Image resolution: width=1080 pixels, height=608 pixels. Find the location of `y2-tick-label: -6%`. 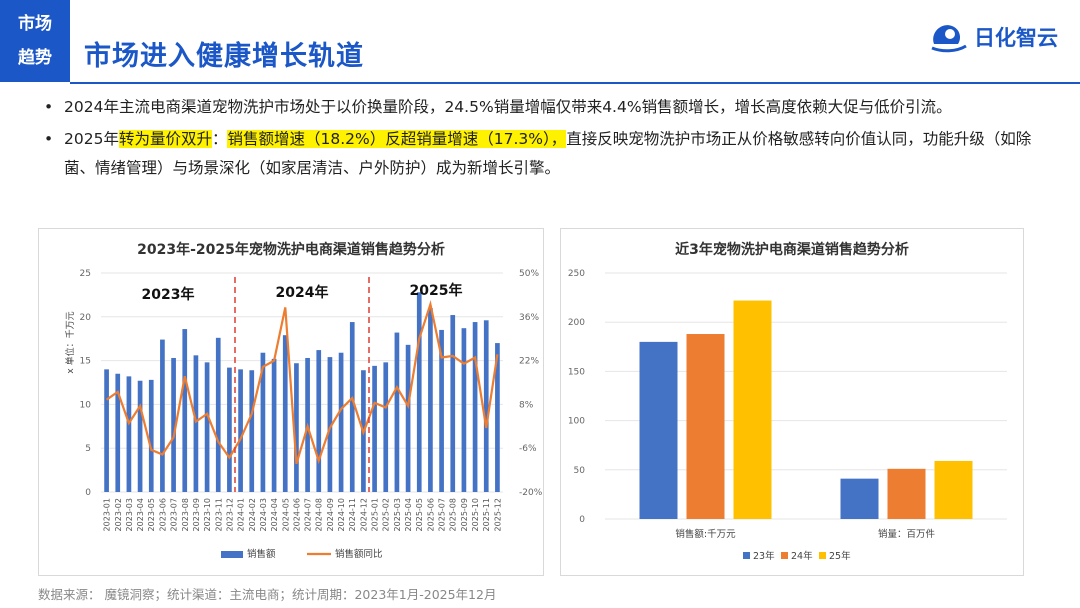

y2-tick-label: -6% is located at coordinates (528, 449).